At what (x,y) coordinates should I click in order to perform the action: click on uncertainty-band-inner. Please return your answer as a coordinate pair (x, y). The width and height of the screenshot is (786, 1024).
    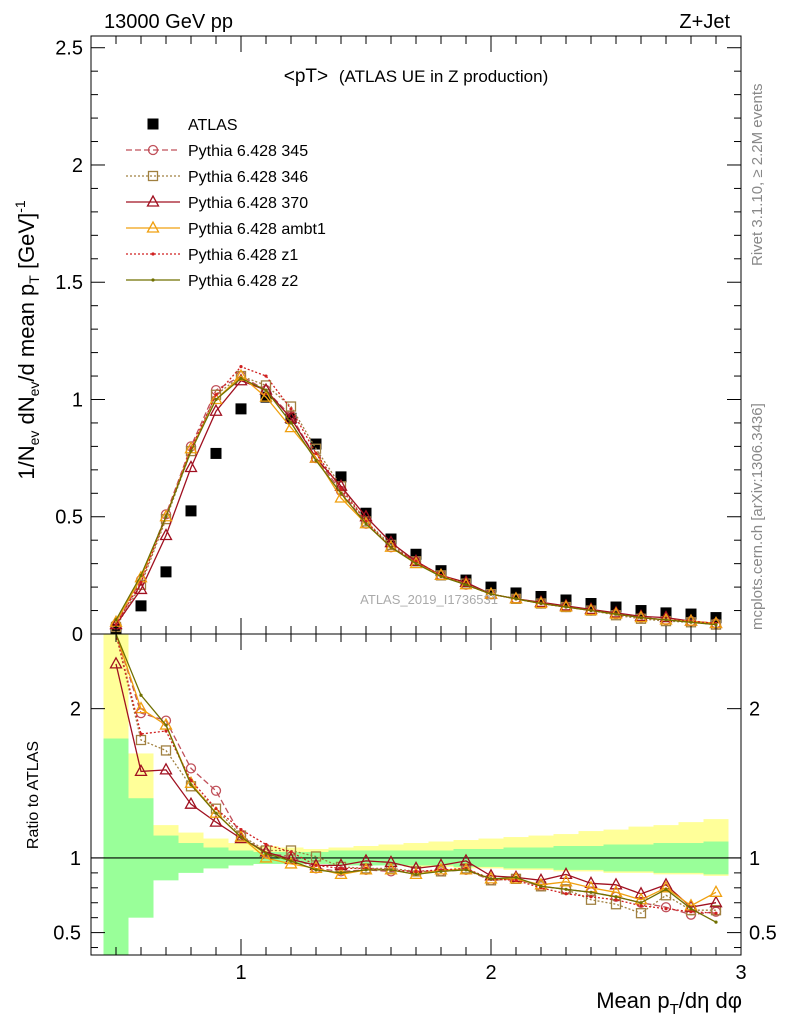
    Looking at the image, I should click on (116, 846).